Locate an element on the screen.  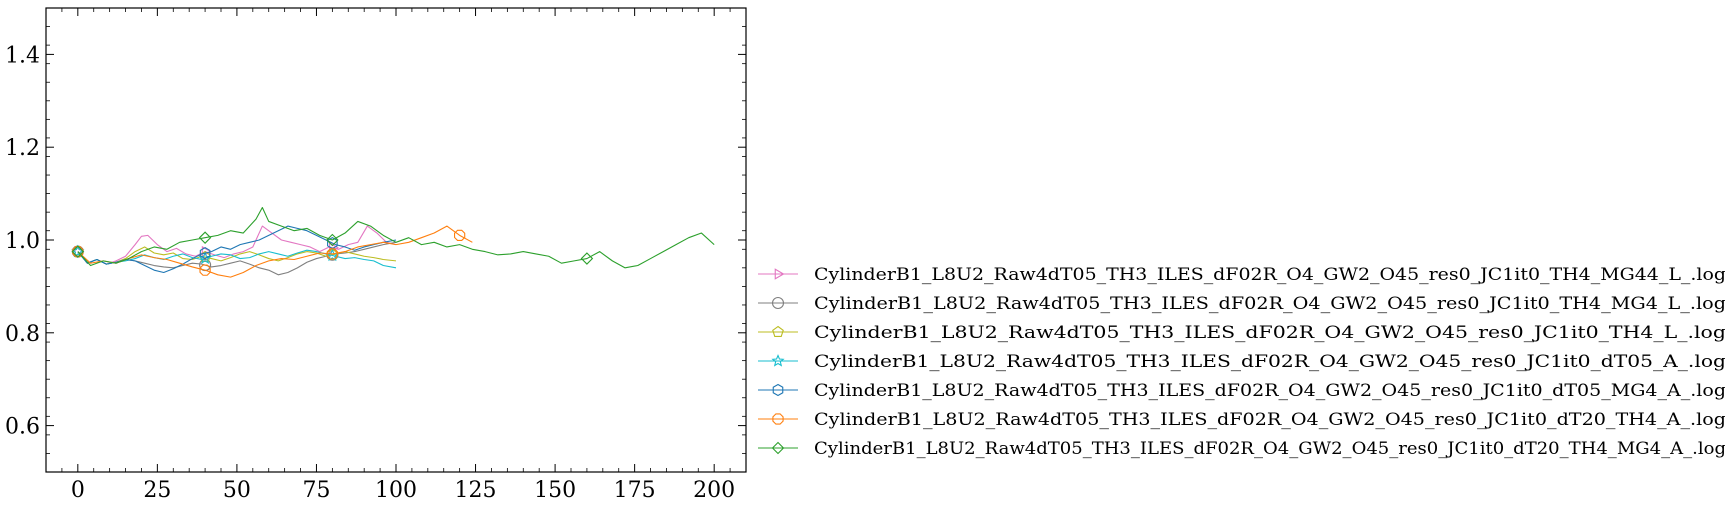
x-tick-label: 100 is located at coordinates (396, 490).